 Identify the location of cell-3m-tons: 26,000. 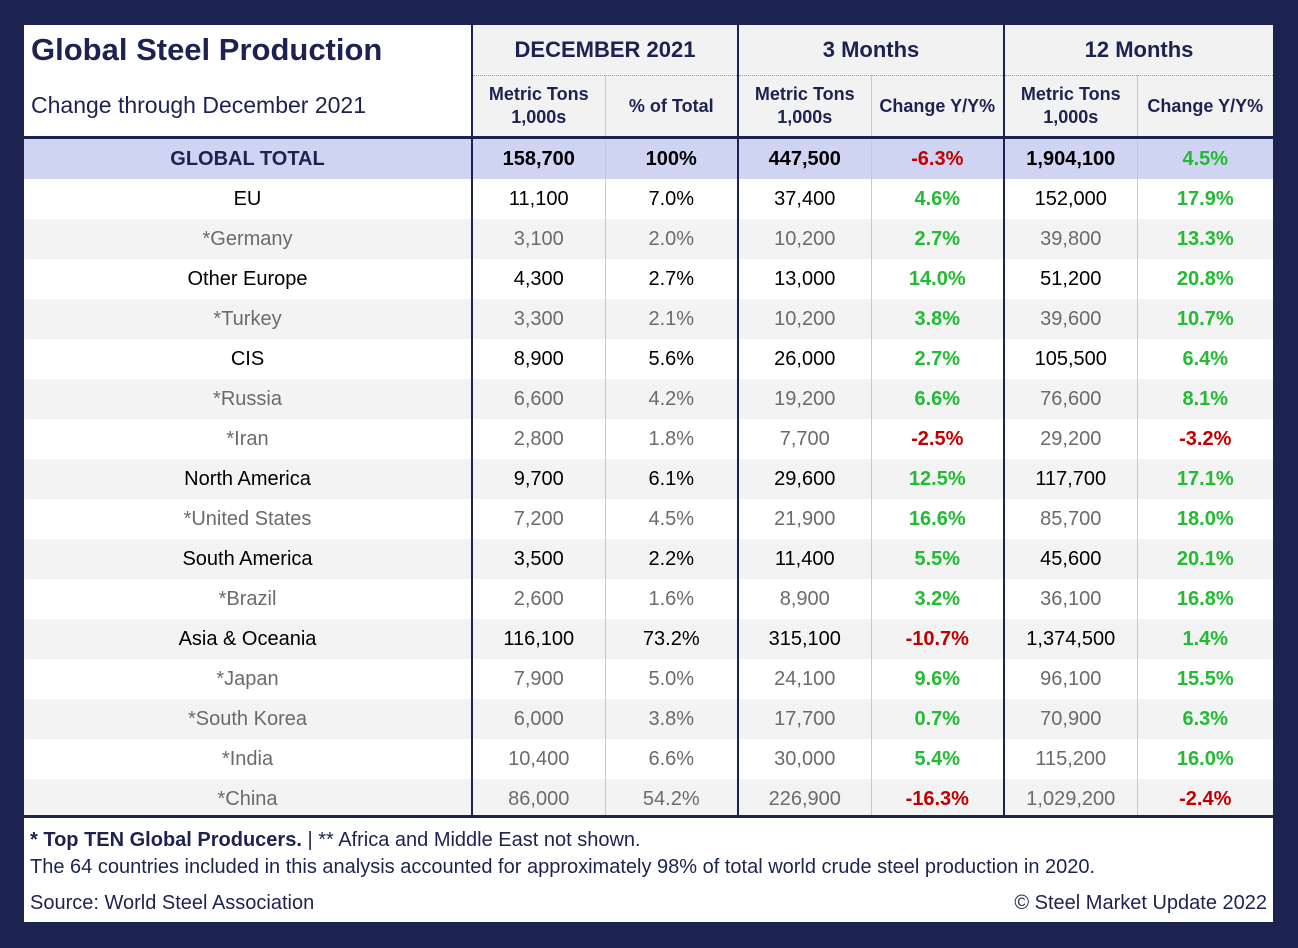
(804, 359).